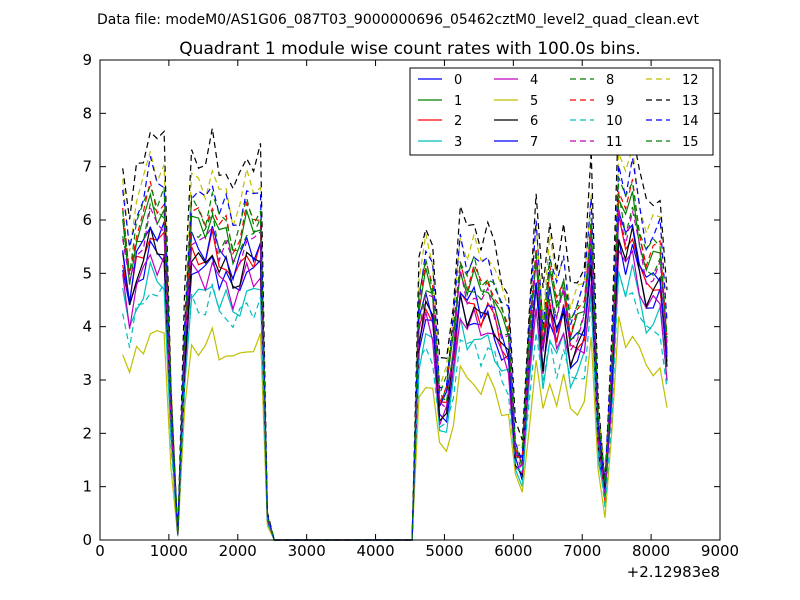 The width and height of the screenshot is (800, 600). What do you see at coordinates (651, 551) in the screenshot?
I see `x-tick-label: 8000` at bounding box center [651, 551].